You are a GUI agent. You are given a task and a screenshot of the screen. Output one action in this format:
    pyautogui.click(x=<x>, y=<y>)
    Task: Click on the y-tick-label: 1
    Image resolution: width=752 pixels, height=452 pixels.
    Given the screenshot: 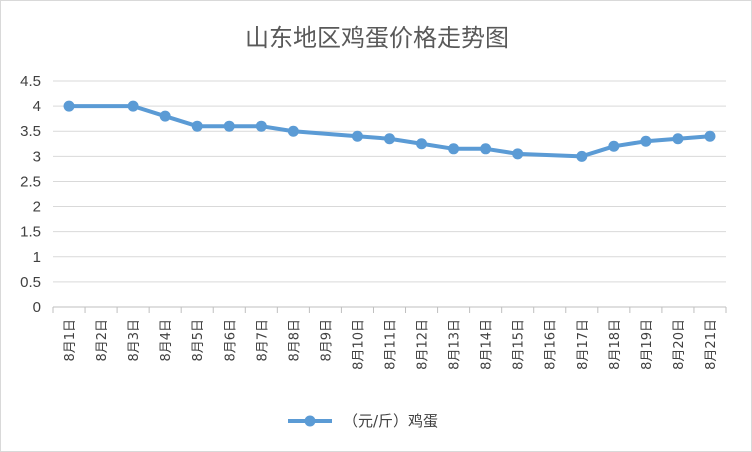 What is the action you would take?
    pyautogui.click(x=37, y=257)
    